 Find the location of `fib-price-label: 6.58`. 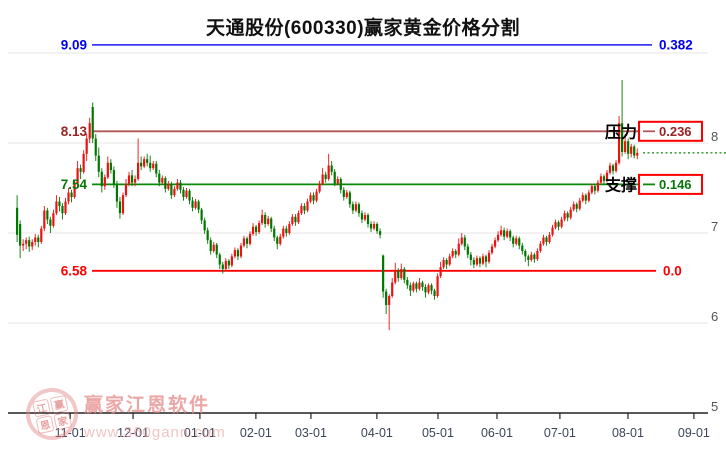

fib-price-label: 6.58 is located at coordinates (74, 270).